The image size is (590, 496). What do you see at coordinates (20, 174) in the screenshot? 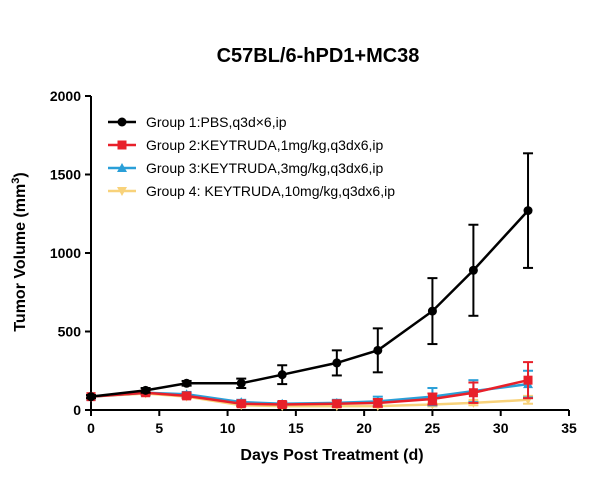
I see `y-axis-label-close: )` at bounding box center [20, 174].